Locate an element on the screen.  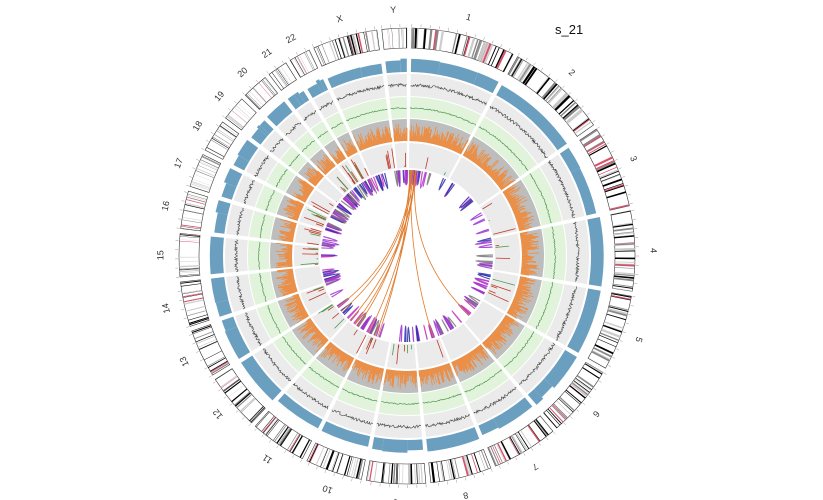
mutation-track is located at coordinates (359, 167).